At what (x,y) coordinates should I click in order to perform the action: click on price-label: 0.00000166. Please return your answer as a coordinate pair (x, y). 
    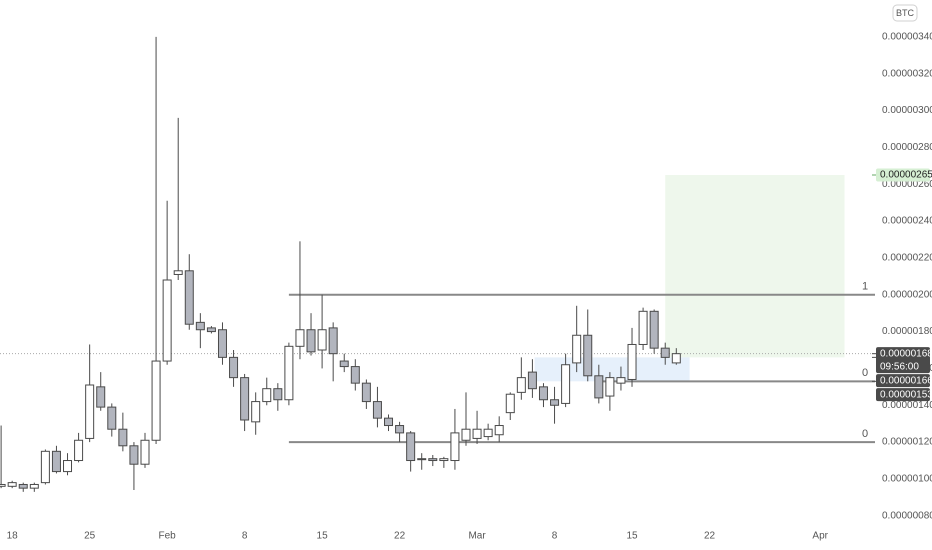
    Looking at the image, I should click on (906, 380).